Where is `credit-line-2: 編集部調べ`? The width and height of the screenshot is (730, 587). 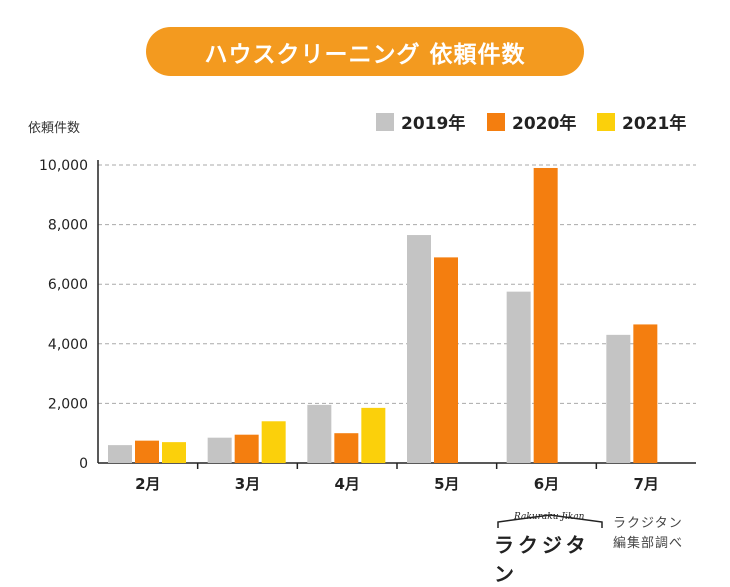
credit-line-2: 編集部調べ is located at coordinates (648, 543).